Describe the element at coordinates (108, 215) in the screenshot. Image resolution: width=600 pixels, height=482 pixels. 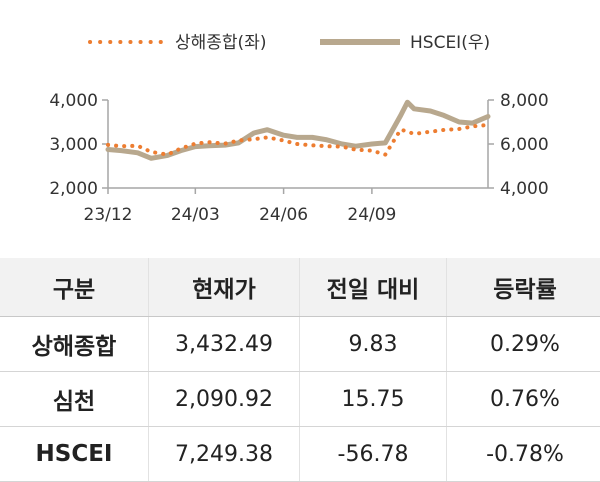
I see `x-tick-label: 23/12` at that location.